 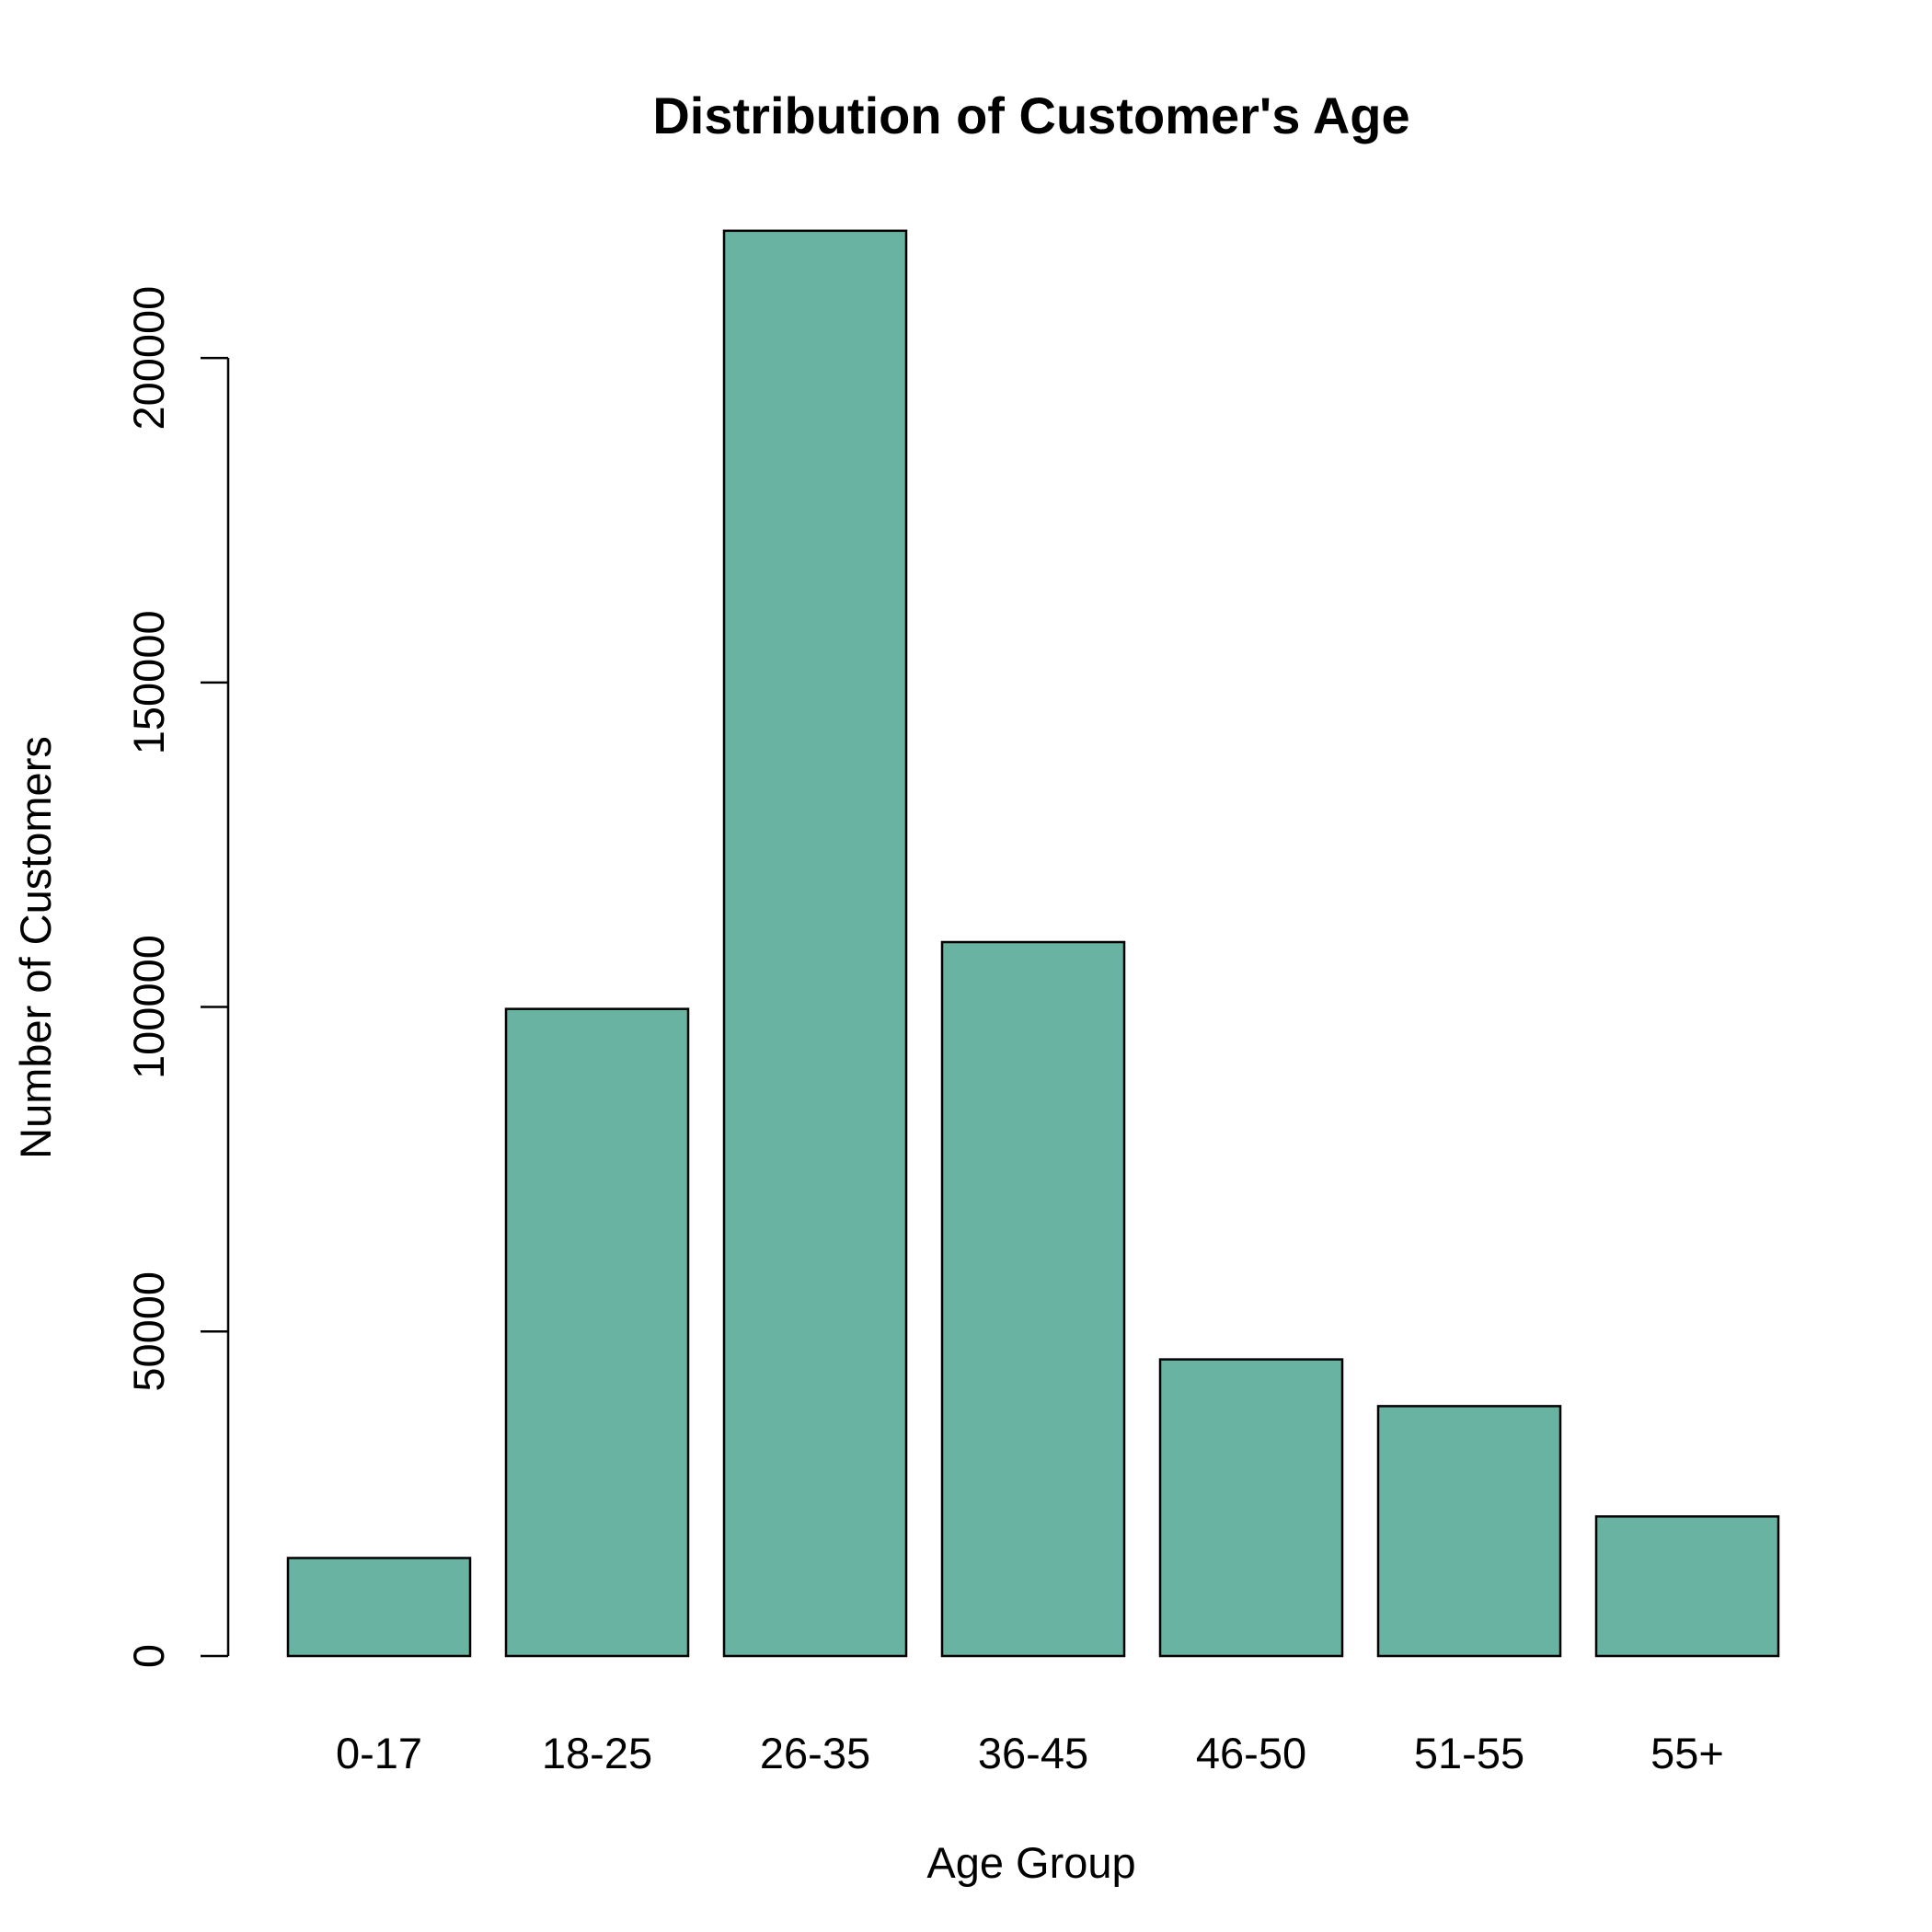 I want to click on x-tick-labels-group: 0-17 18-25 26-35 36-45 46-50 51-55 55+, so click(x=1030, y=1753).